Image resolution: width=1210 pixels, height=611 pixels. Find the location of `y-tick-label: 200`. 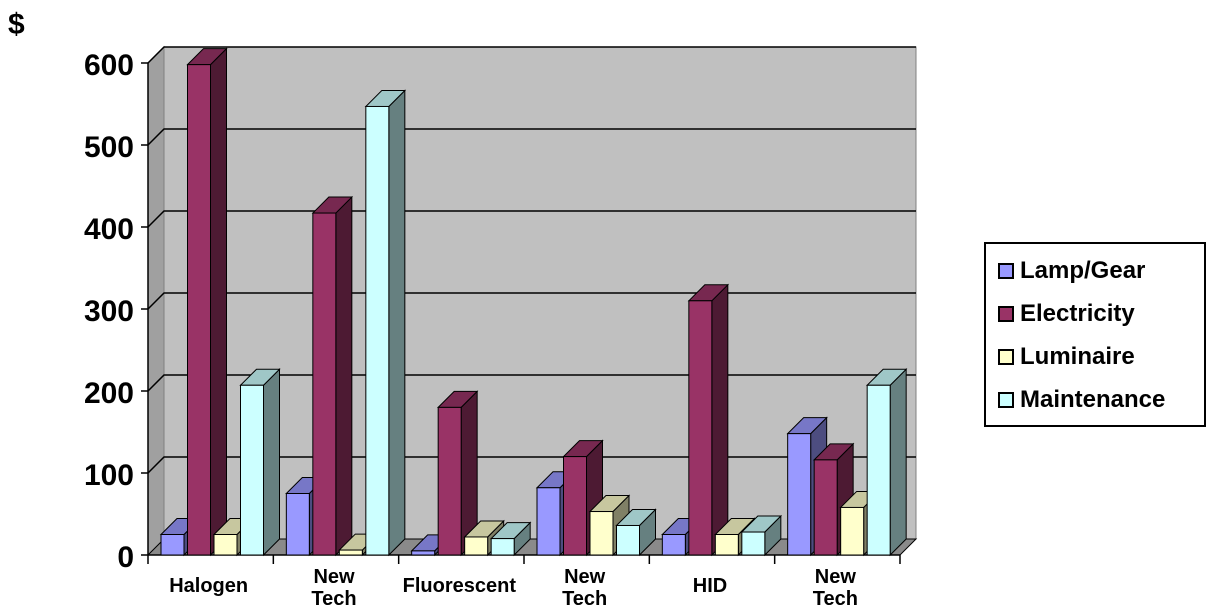

y-tick-label: 200 is located at coordinates (109, 393).